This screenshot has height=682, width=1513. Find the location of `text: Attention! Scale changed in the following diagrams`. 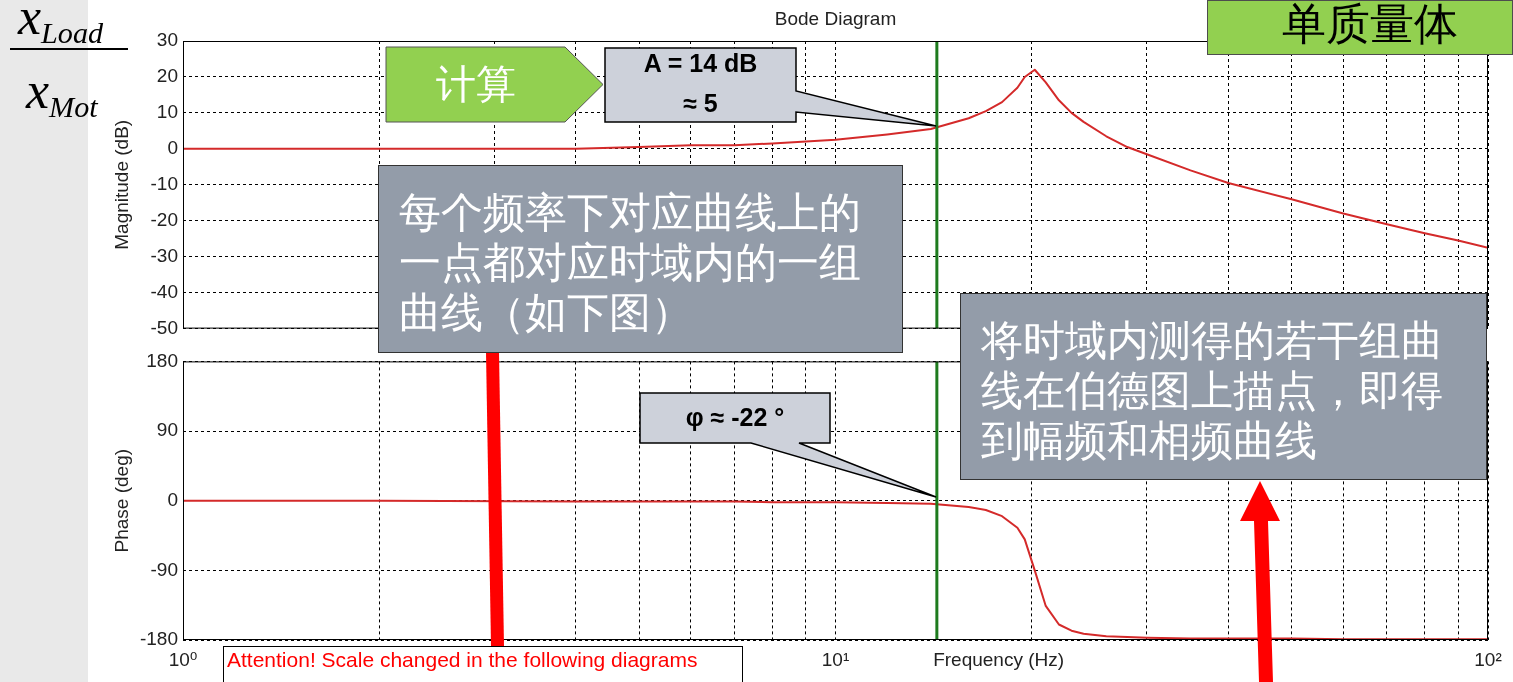

text: Attention! Scale changed in the following diagrams is located at coordinates (483, 664).